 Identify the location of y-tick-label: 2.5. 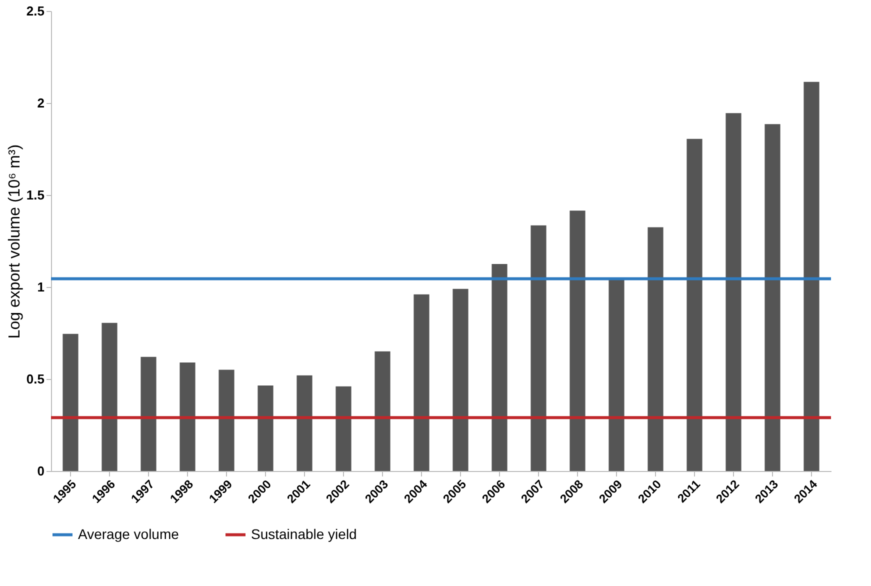
(35, 11).